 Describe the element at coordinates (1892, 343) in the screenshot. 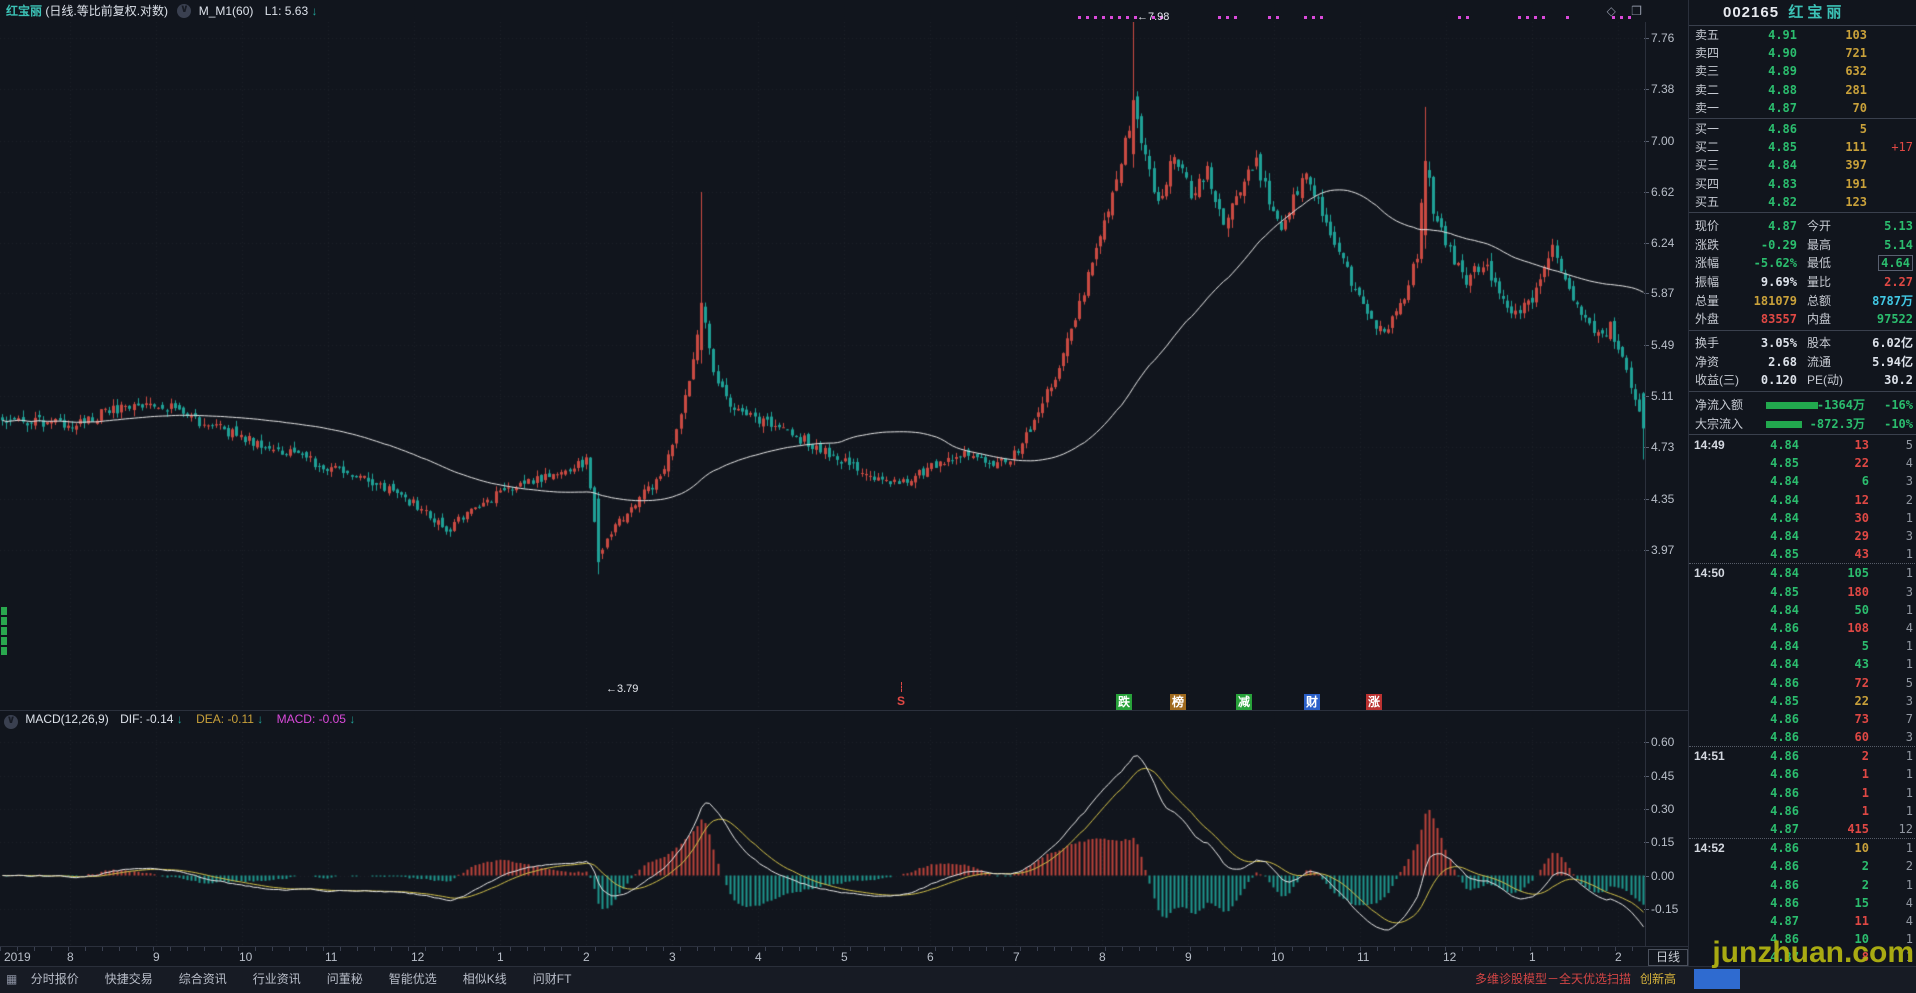

I see `stat-value: 6.02亿` at that location.